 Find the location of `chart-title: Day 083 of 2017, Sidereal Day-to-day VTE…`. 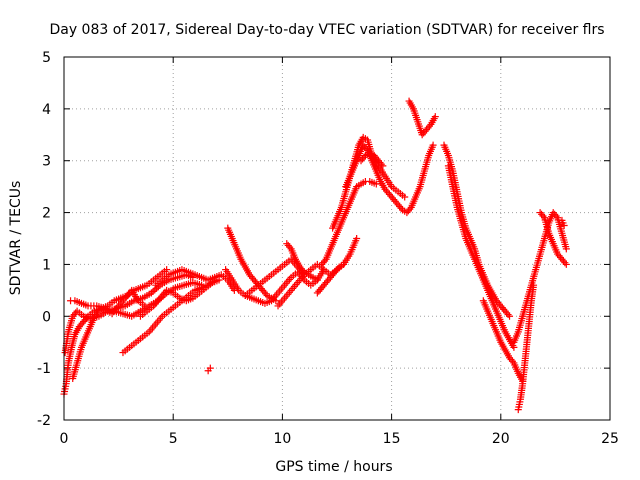

chart-title: Day 083 of 2017, Sidereal Day-to-day VTE… is located at coordinates (326, 30).